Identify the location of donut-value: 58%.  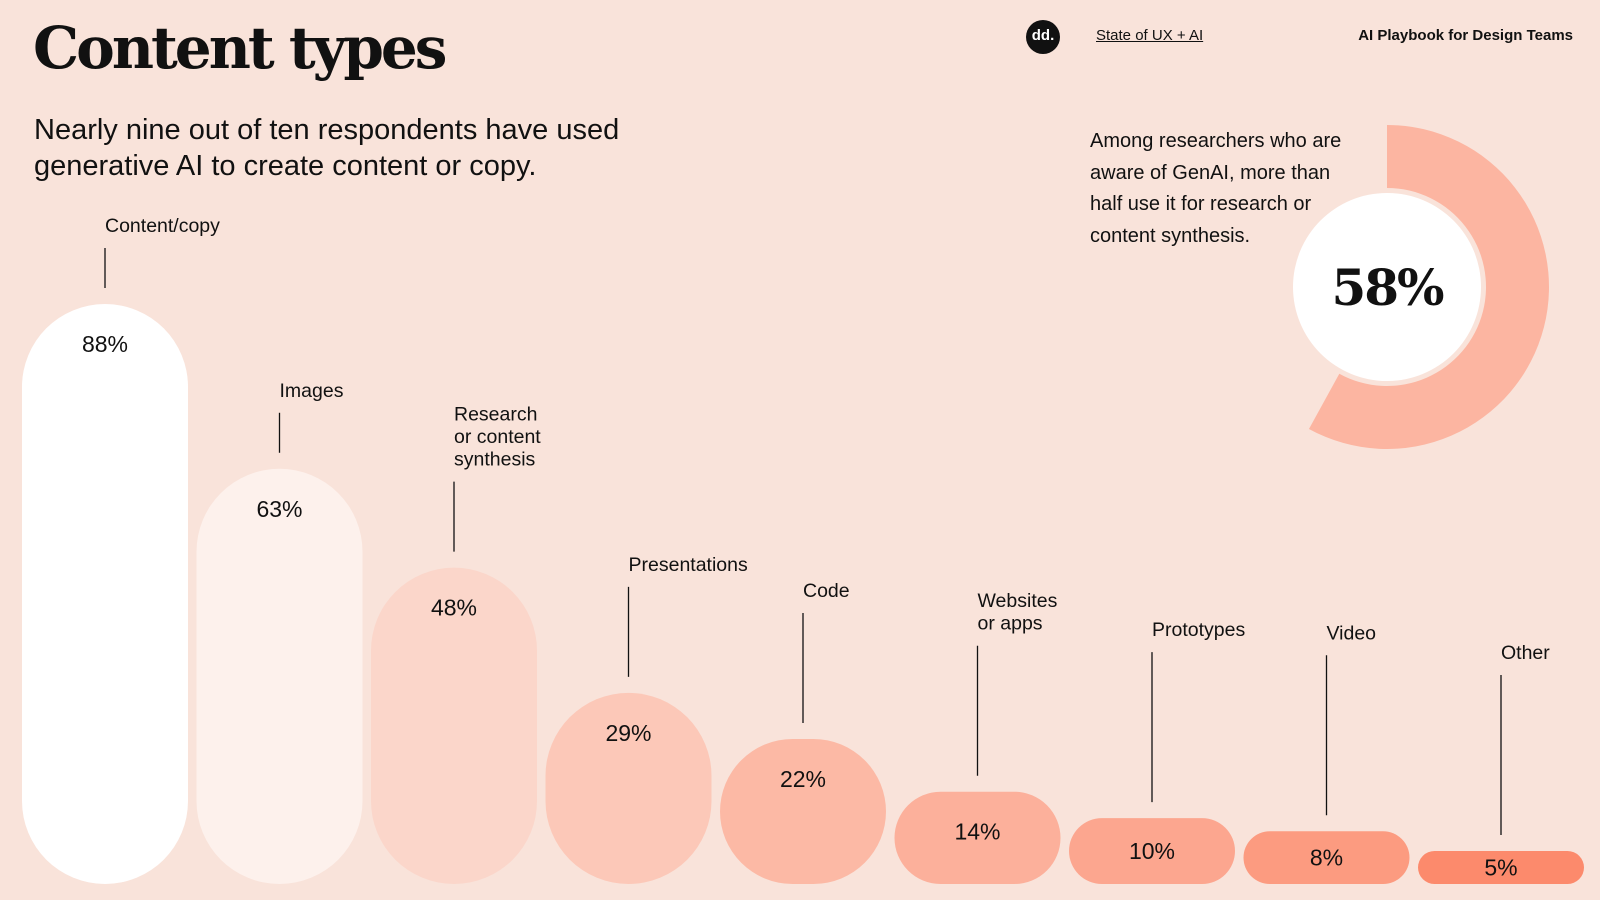
(1387, 287).